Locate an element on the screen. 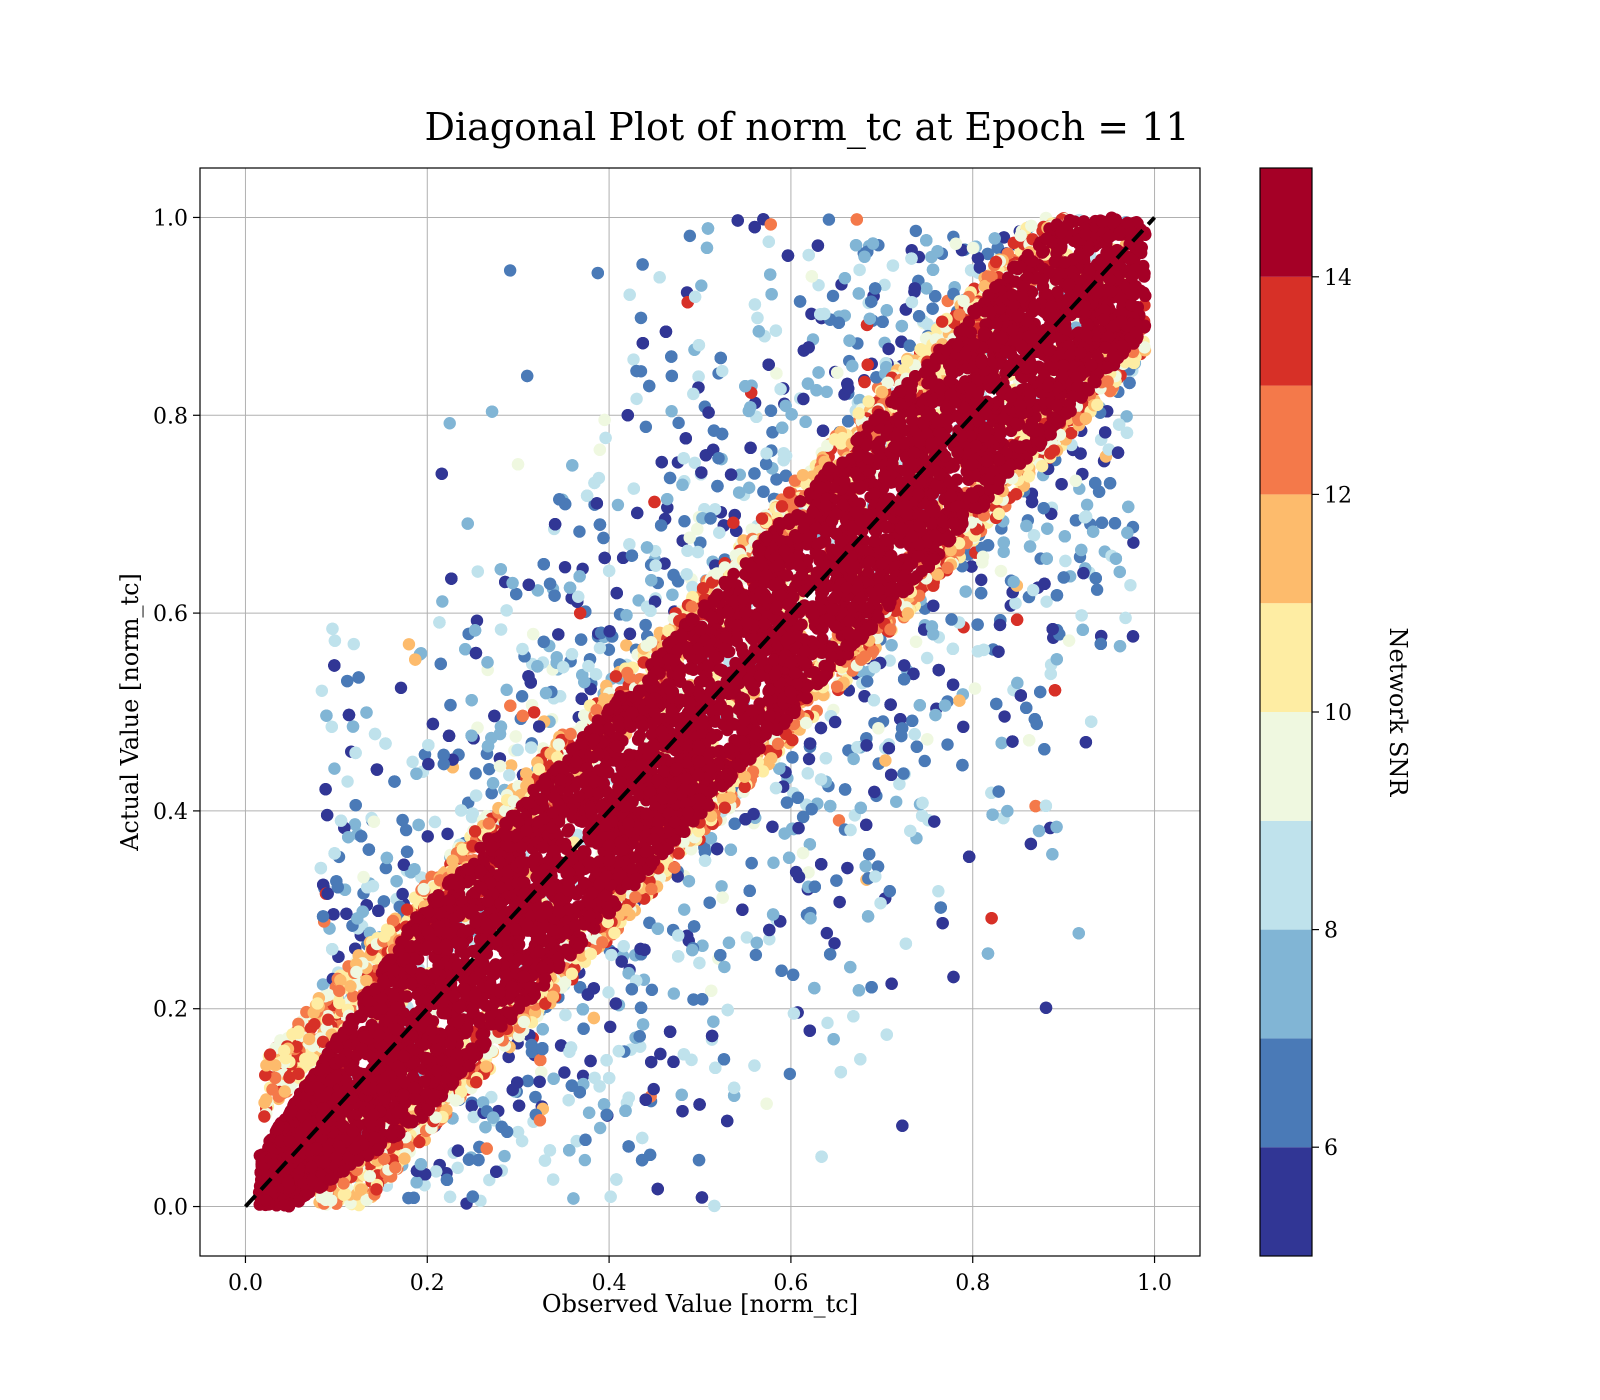 Image resolution: width=1600 pixels, height=1400 pixels. chart-title: Diagonal Plot of norm_tc at Epoch = 11 is located at coordinates (806, 127).